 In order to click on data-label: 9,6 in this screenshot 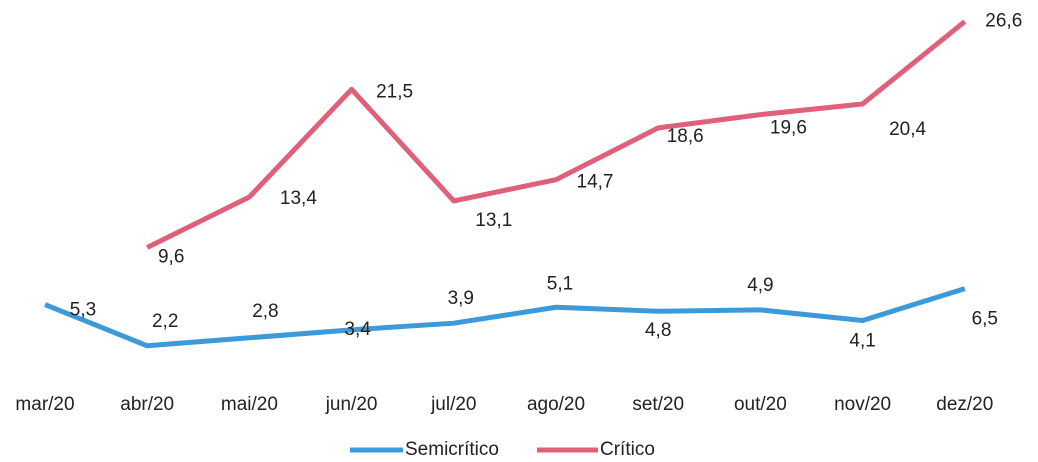, I will do `click(171, 256)`.